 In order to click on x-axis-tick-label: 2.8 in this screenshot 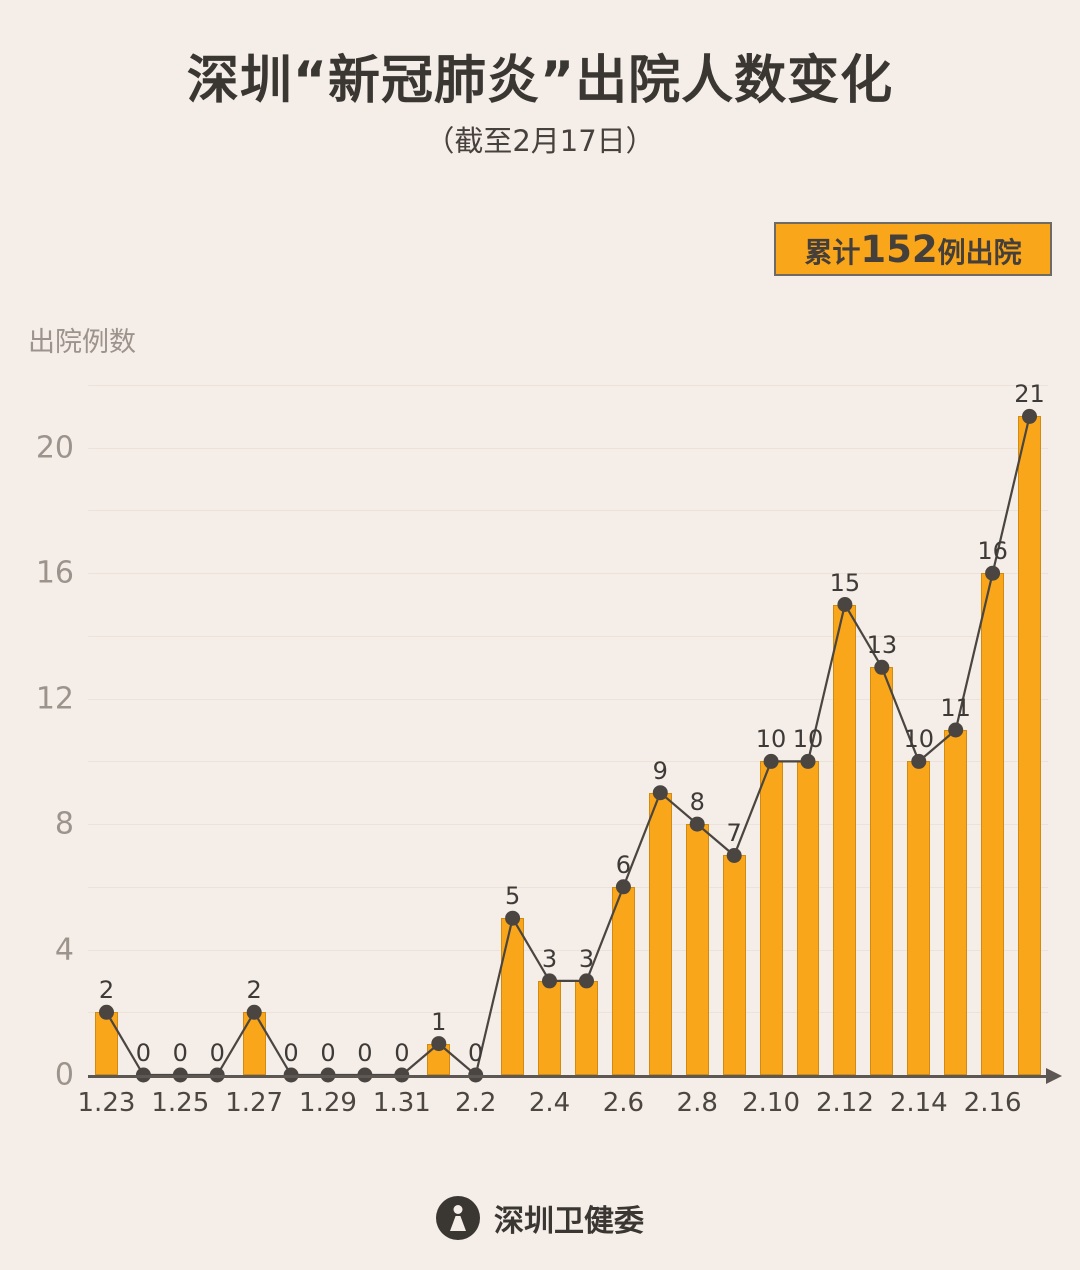, I will do `click(697, 1103)`.